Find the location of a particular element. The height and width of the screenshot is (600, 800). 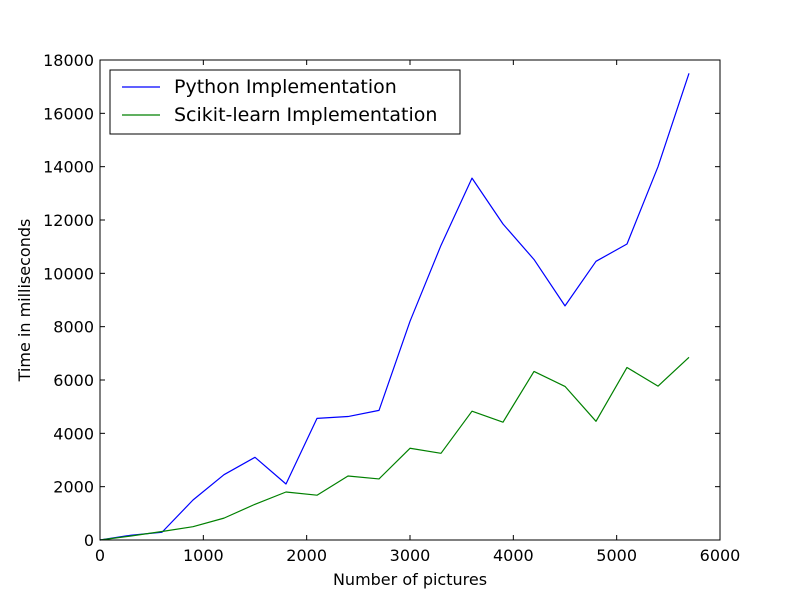

y-tick-label: 0 is located at coordinates (89, 540).